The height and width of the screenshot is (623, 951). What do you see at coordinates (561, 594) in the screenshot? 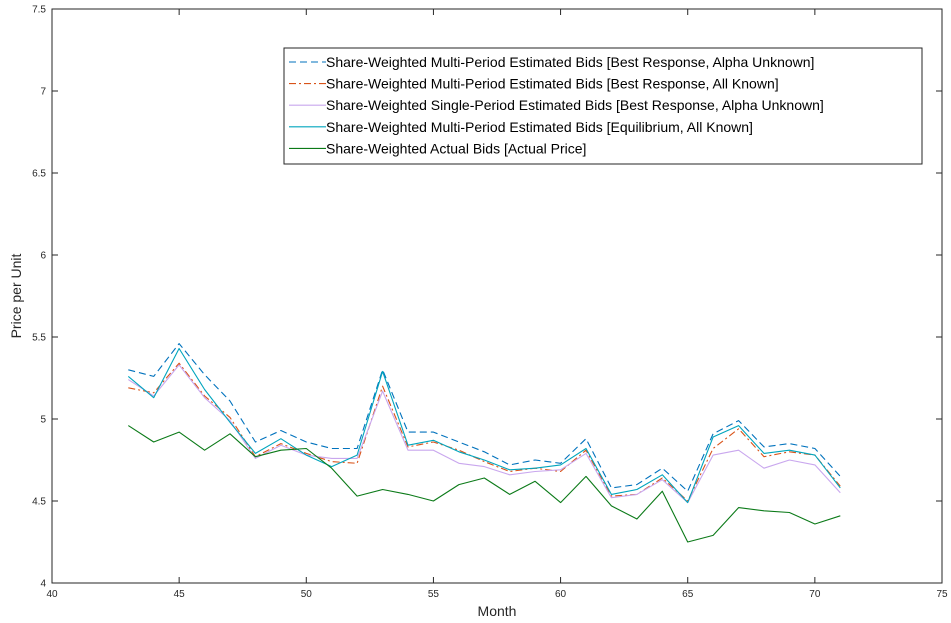
I see `x-tick-label: 60` at bounding box center [561, 594].